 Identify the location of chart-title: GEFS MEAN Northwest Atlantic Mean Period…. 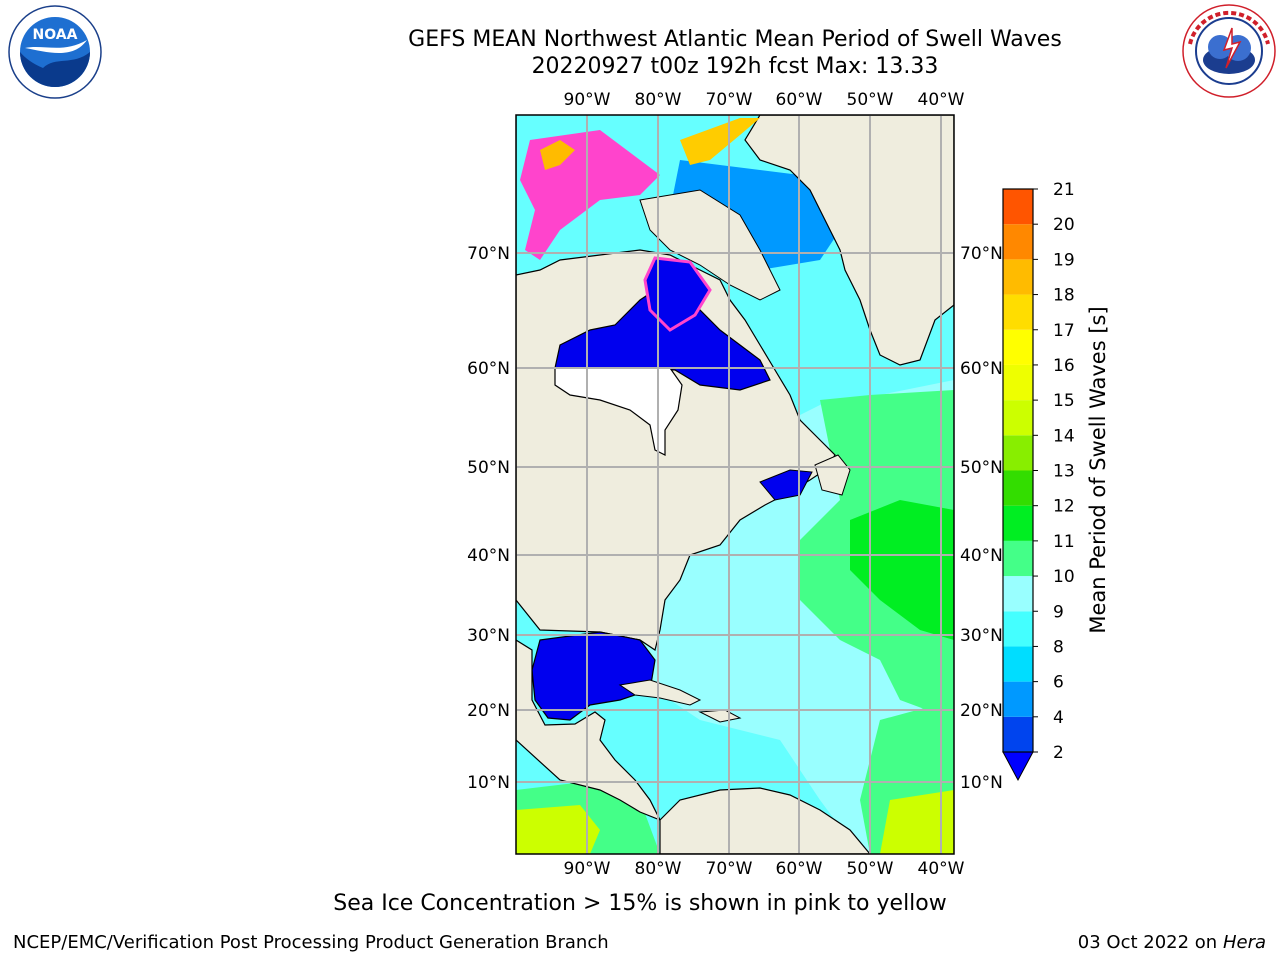
(735, 39).